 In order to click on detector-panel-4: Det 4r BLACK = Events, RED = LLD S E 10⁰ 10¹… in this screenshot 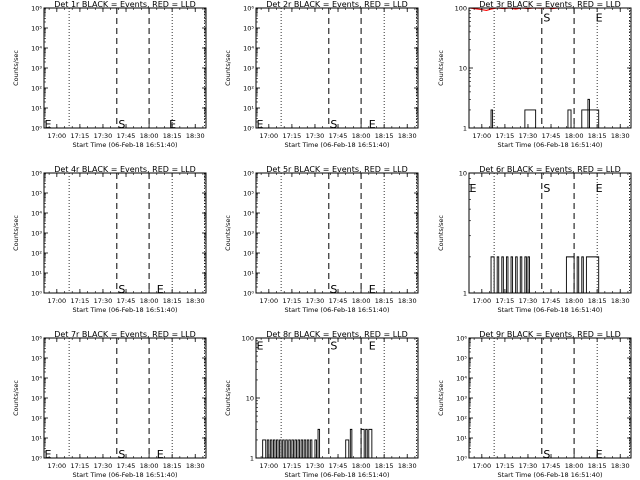, I will do `click(109, 239)`.